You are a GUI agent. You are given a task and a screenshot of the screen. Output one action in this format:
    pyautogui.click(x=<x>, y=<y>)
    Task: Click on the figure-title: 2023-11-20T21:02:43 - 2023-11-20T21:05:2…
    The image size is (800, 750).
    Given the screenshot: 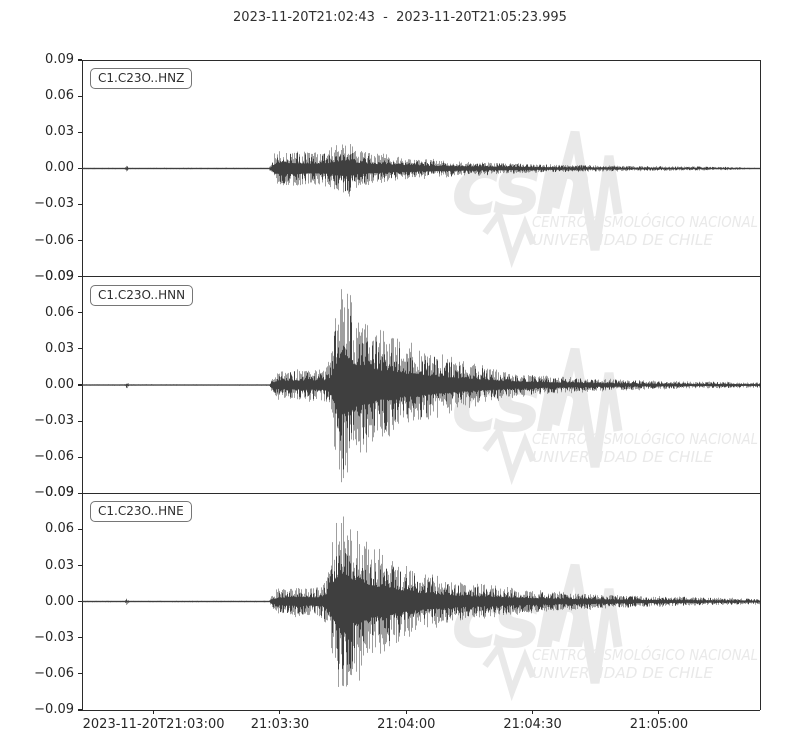 What is the action you would take?
    pyautogui.click(x=400, y=17)
    